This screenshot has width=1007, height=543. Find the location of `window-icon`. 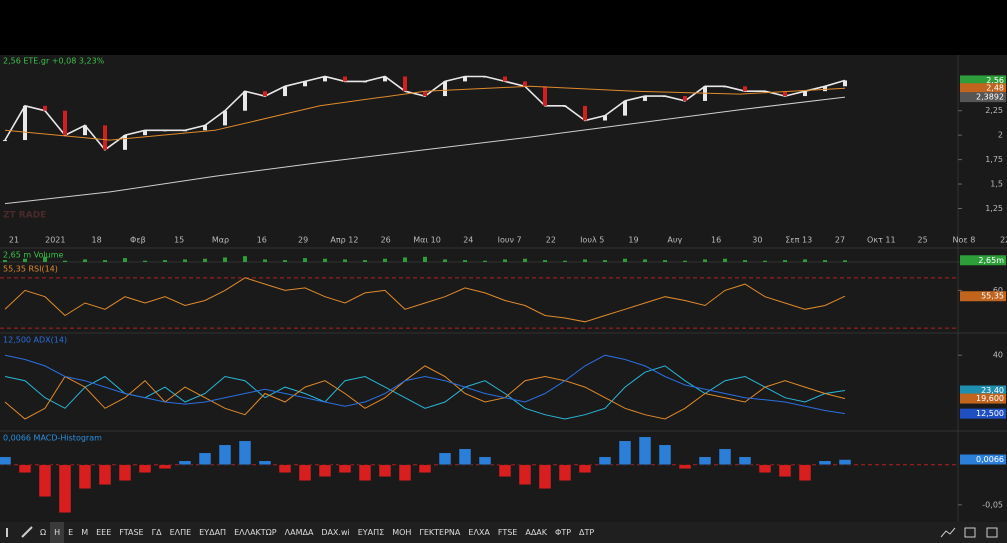

window-icon is located at coordinates (992, 532).